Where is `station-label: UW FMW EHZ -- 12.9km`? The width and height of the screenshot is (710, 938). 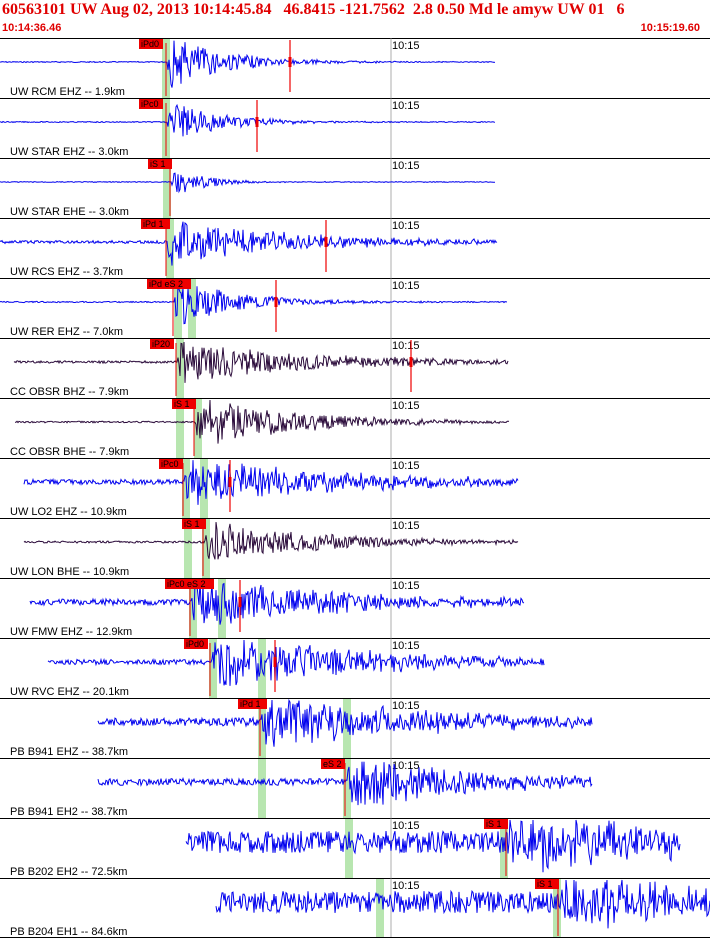 station-label: UW FMW EHZ -- 12.9km is located at coordinates (71, 632).